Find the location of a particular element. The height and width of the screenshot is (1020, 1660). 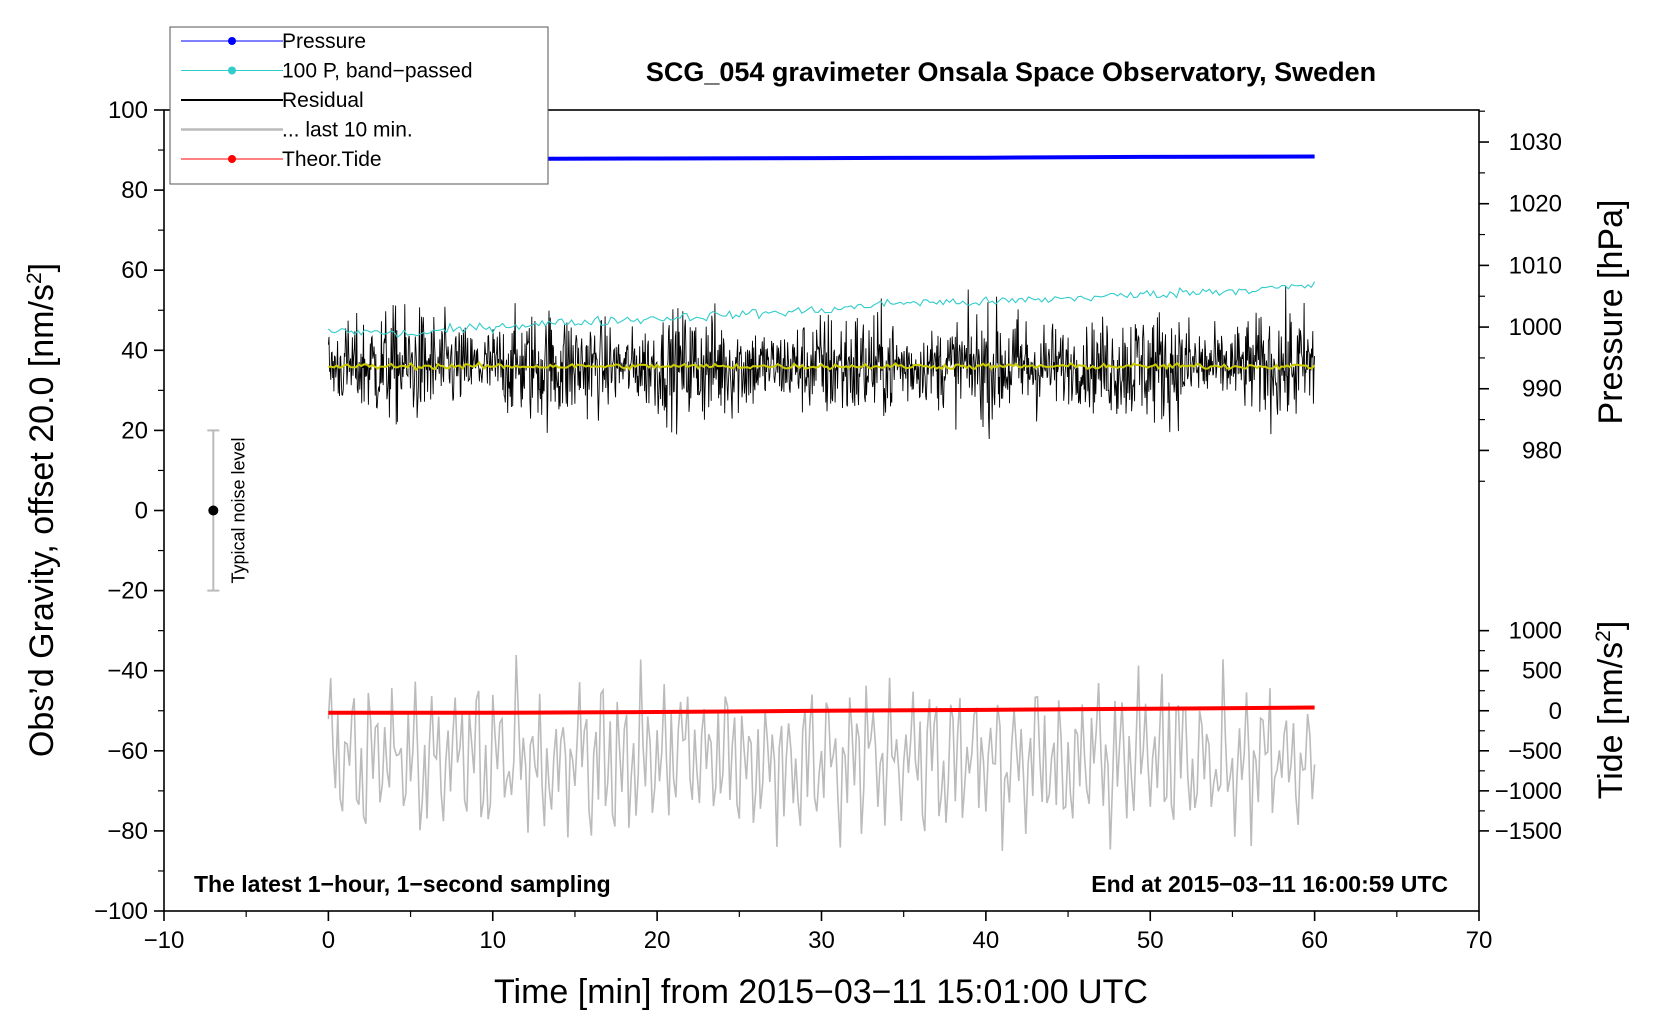

tide-tick-label: 0 is located at coordinates (1555, 711).